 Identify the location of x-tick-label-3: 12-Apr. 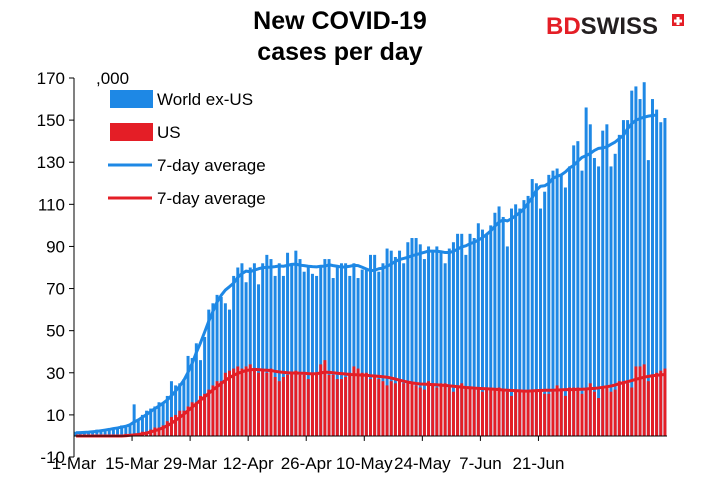
(248, 463).